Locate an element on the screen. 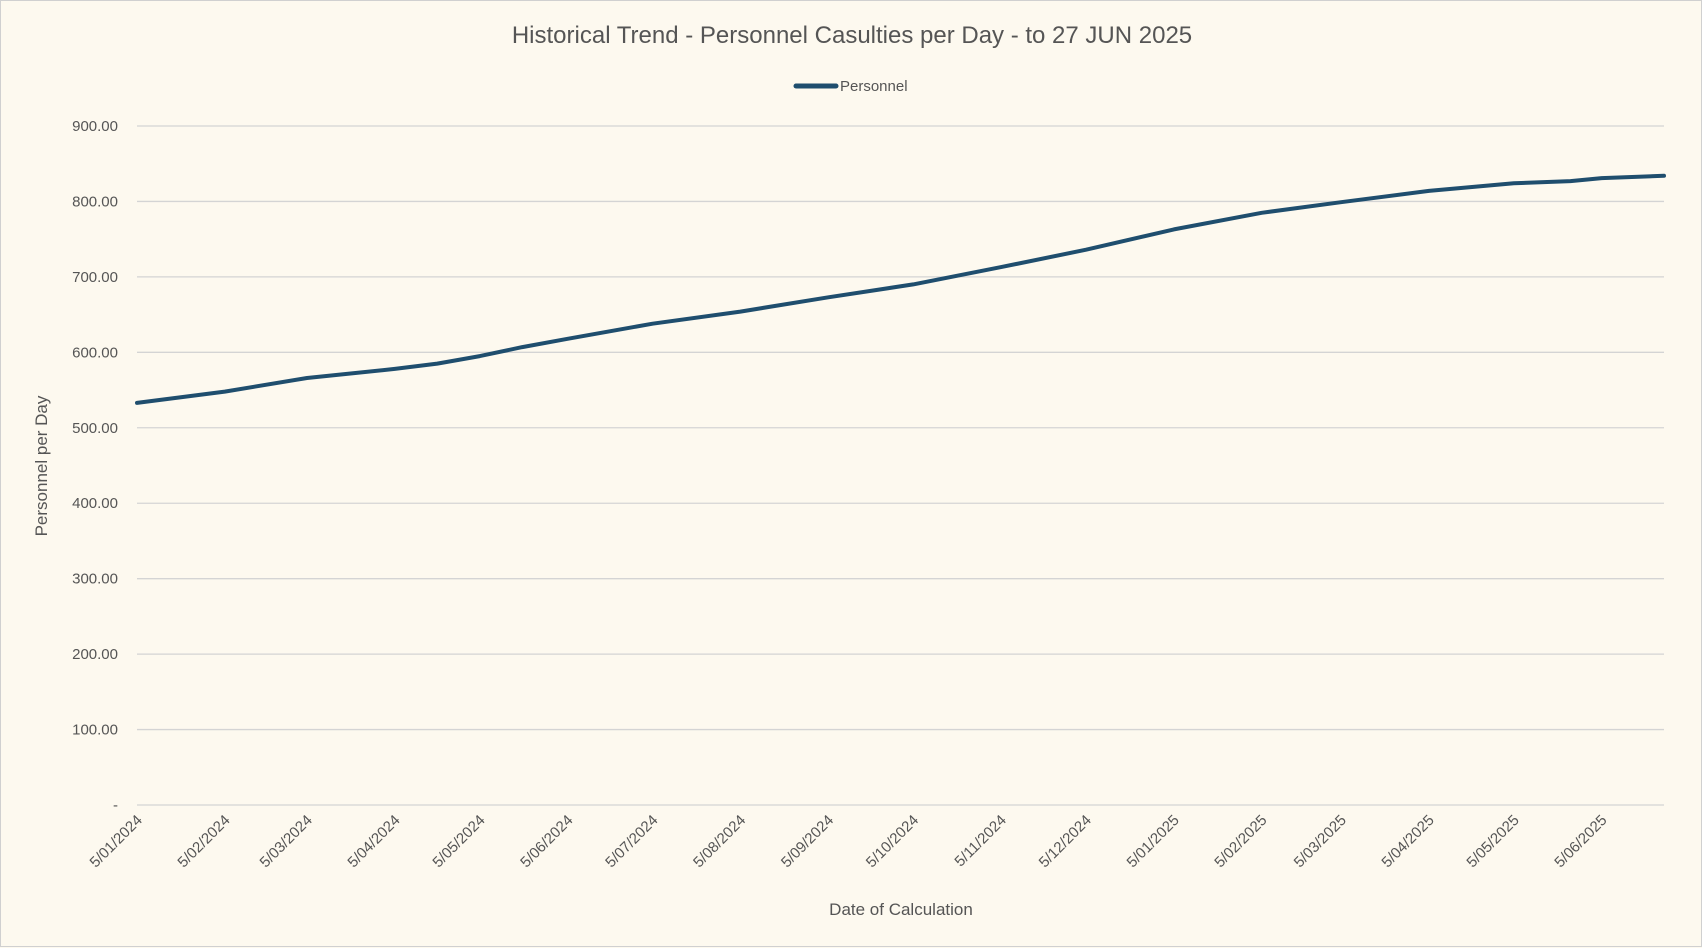 The width and height of the screenshot is (1702, 948). y-axis-label: Personnel per Day is located at coordinates (41, 465).